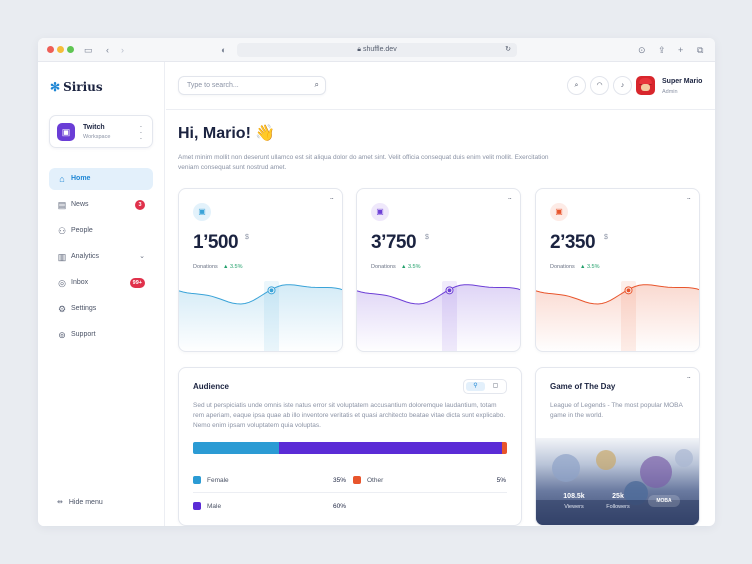 This screenshot has width=752, height=564. I want to click on user-name: Super Mario, so click(682, 81).